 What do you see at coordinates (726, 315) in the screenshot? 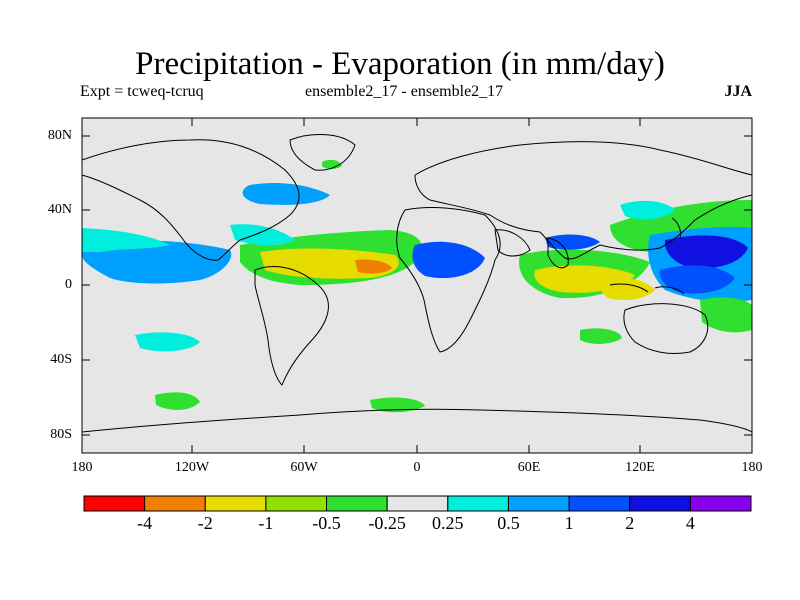
I see `south-pacific-green` at bounding box center [726, 315].